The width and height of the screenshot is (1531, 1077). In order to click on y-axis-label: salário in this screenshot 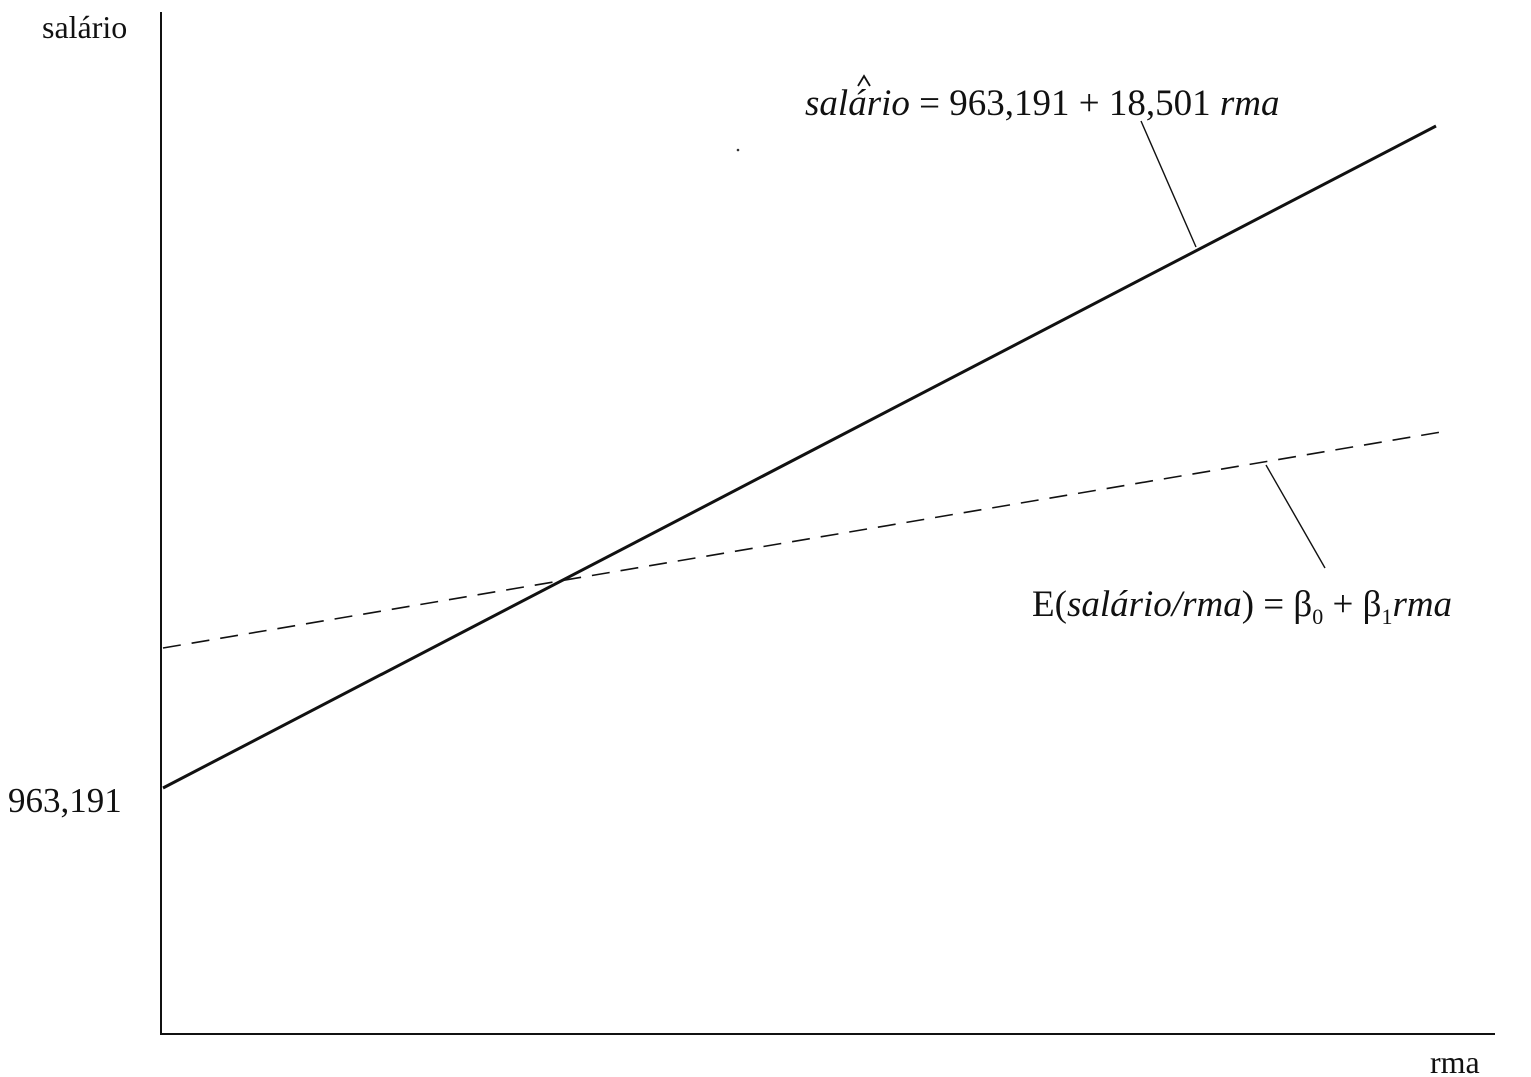, I will do `click(84, 27)`.